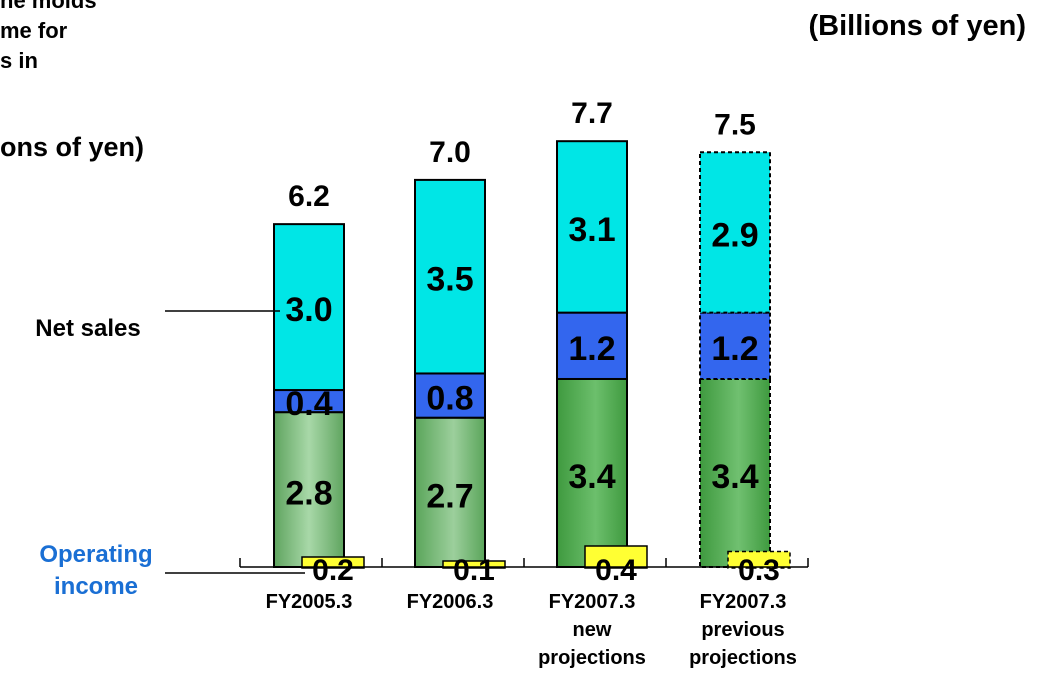 The height and width of the screenshot is (674, 1042). Describe the element at coordinates (735, 124) in the screenshot. I see `total-value-label: 7.5` at that location.